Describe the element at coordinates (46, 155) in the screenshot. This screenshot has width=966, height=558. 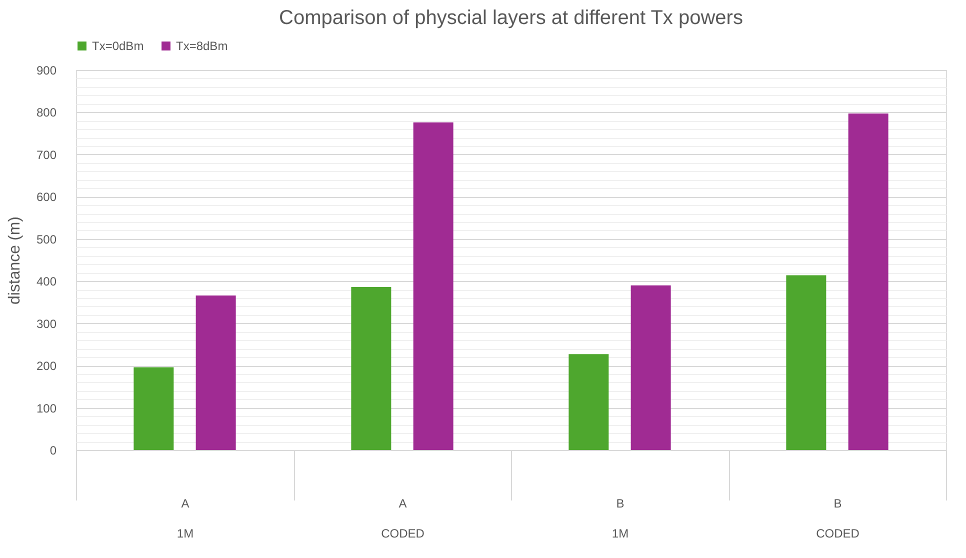
I see `y-tick-label: 700` at that location.